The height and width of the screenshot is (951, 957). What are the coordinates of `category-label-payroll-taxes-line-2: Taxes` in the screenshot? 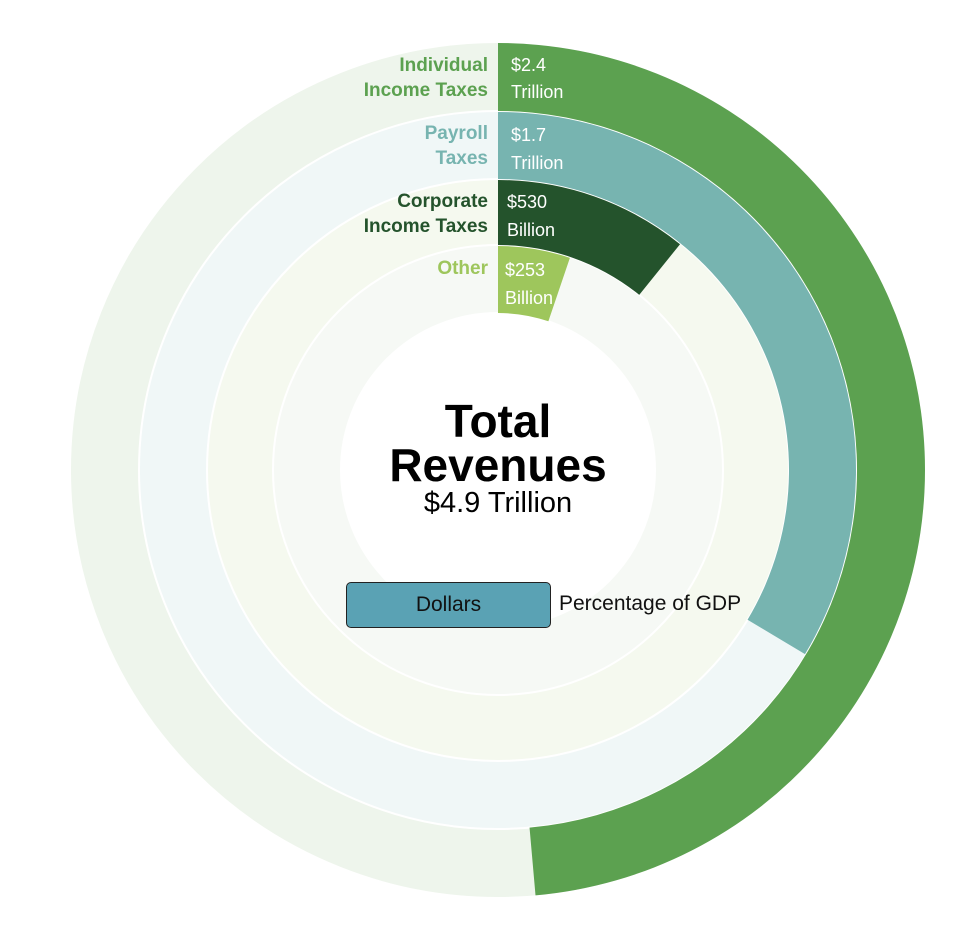 It's located at (462, 158).